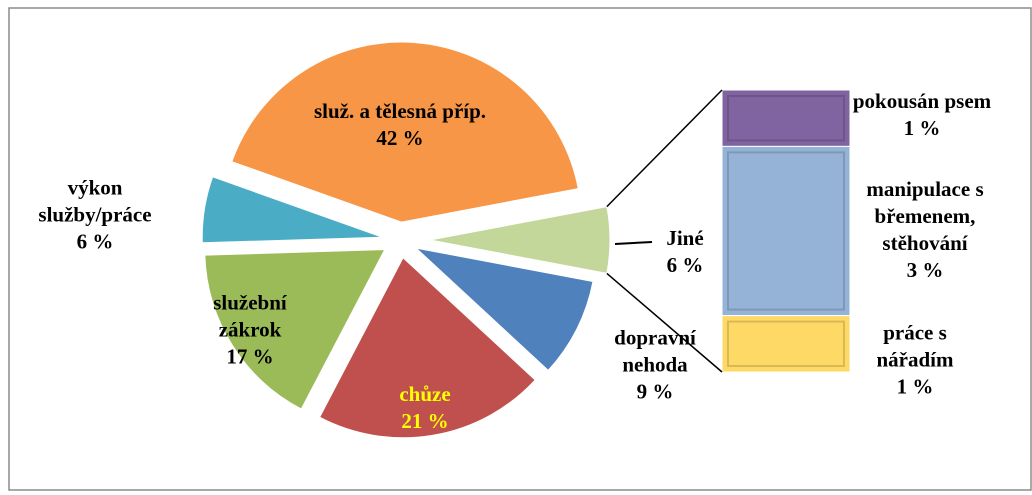 This screenshot has height=495, width=1032. What do you see at coordinates (685, 238) in the screenshot?
I see `label-name: Jiné` at bounding box center [685, 238].